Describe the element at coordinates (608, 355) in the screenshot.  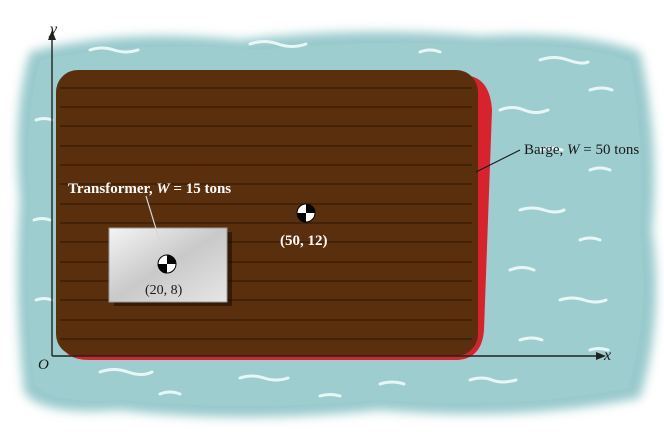
I see `x-axis-label: x` at that location.